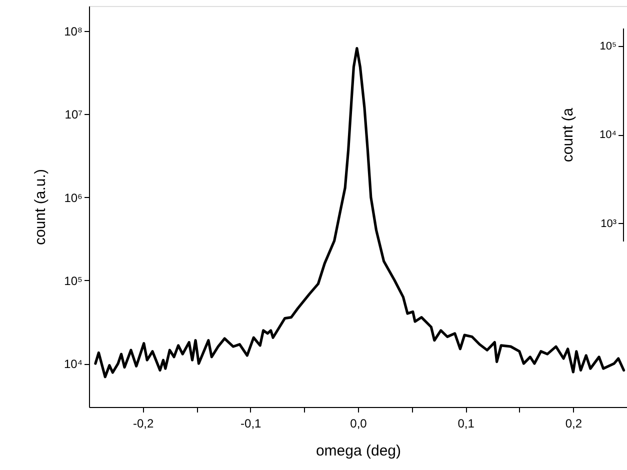 Image resolution: width=627 pixels, height=470 pixels. What do you see at coordinates (73, 31) in the screenshot?
I see `y-tick-label: 10⁸` at bounding box center [73, 31].